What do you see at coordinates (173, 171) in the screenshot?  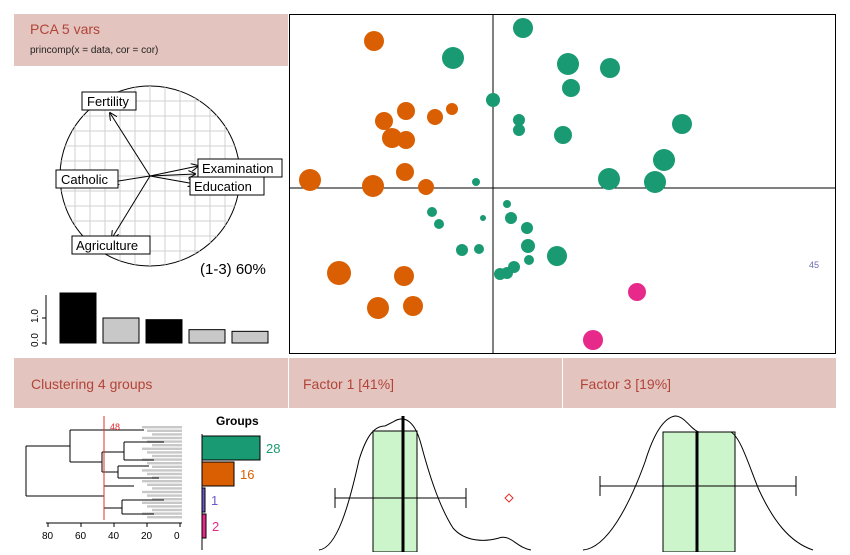 I see `arrow-examination` at bounding box center [173, 171].